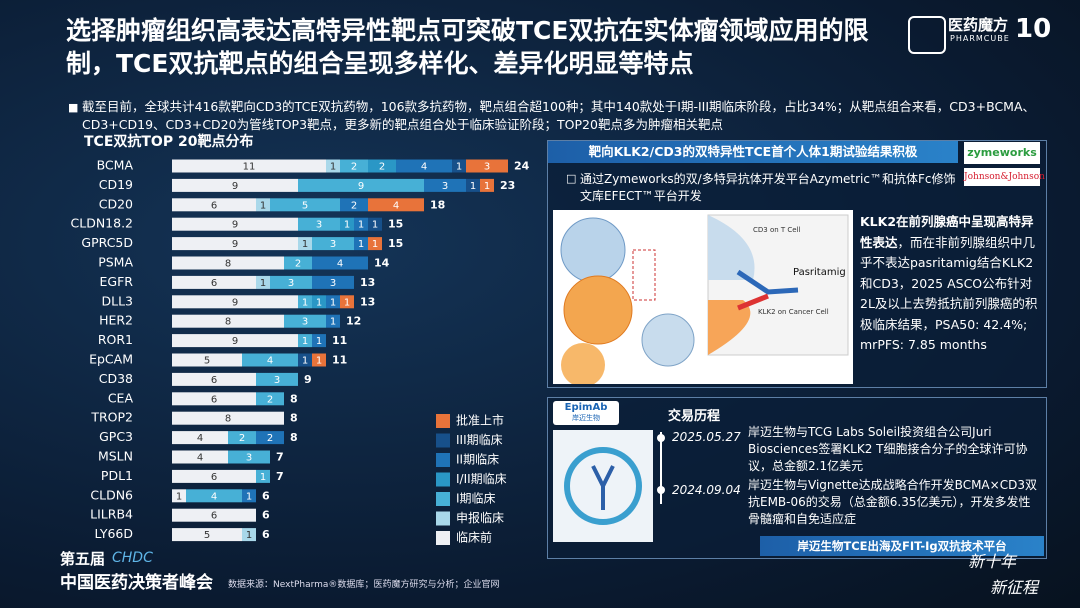 This screenshot has width=1080, height=608. I want to click on total-label: 23, so click(507, 185).